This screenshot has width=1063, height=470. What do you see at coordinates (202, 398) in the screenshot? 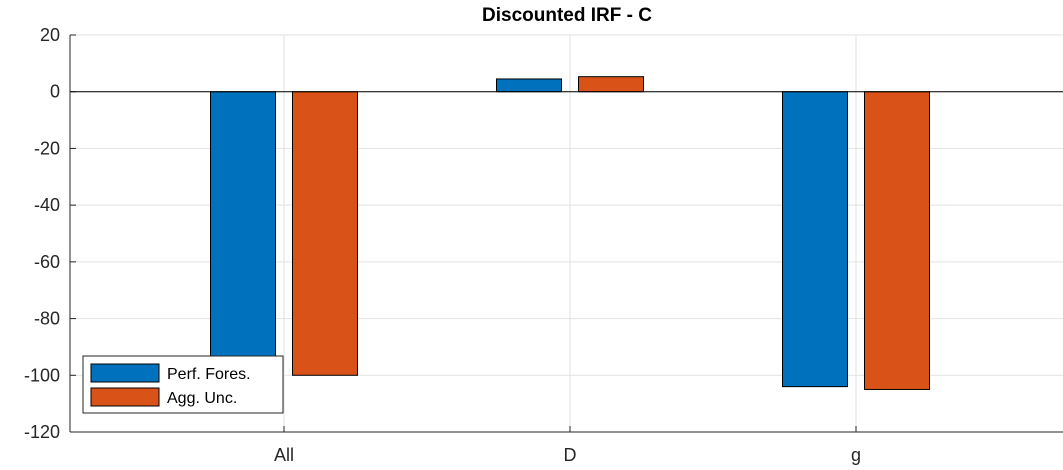
I see `legend-label: Agg. Unc.` at bounding box center [202, 398].